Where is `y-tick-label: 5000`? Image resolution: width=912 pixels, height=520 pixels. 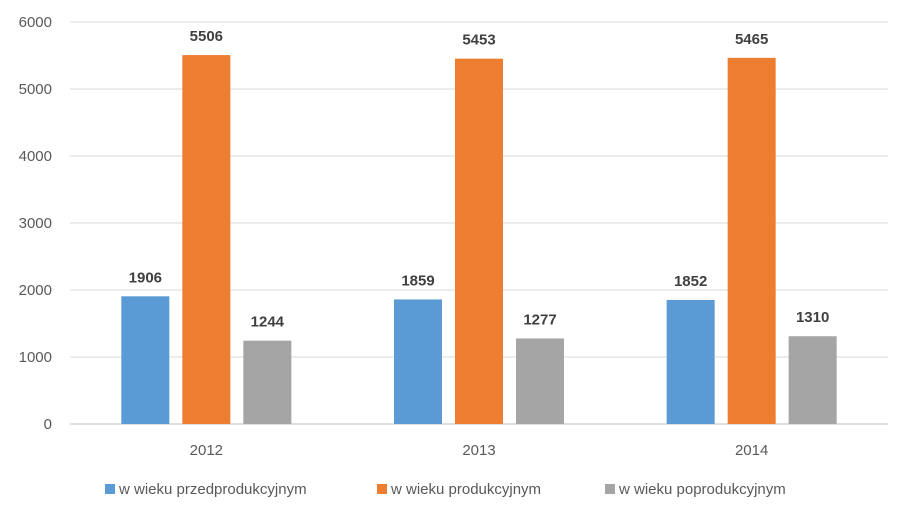 y-tick-label: 5000 is located at coordinates (35, 89).